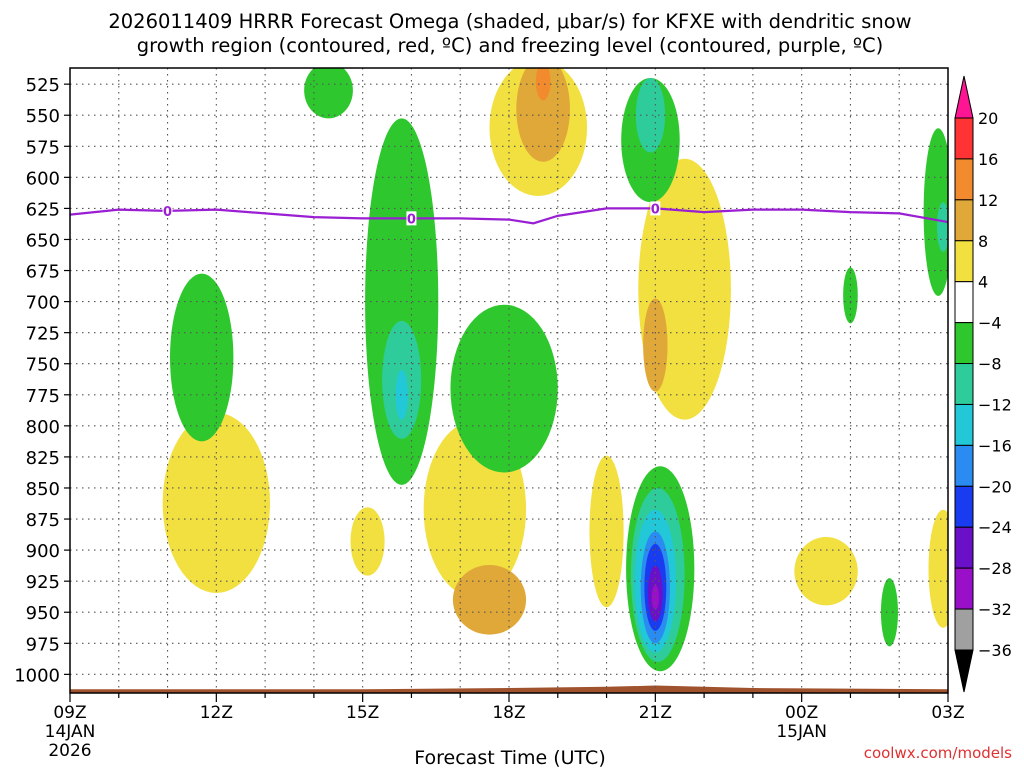 The width and height of the screenshot is (1024, 768). I want to click on colorbar-label-2: 12, so click(988, 200).